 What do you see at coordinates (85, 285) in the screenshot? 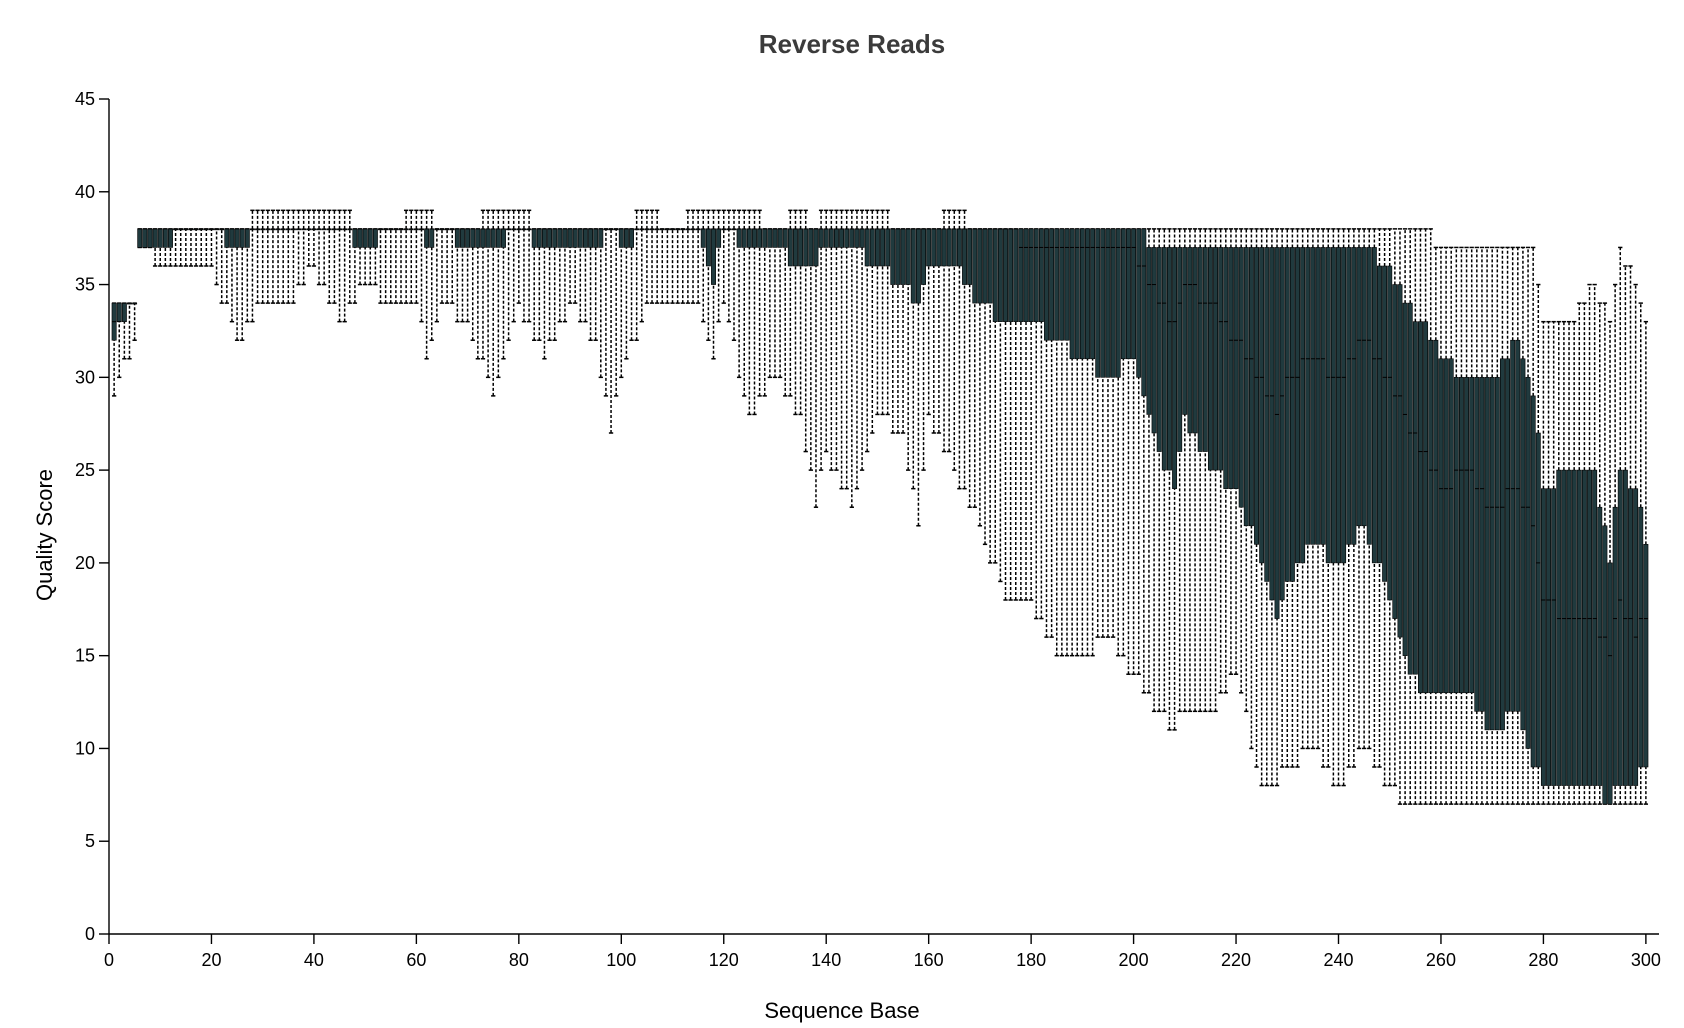
I see `y-tick-label-35: 35` at bounding box center [85, 285].